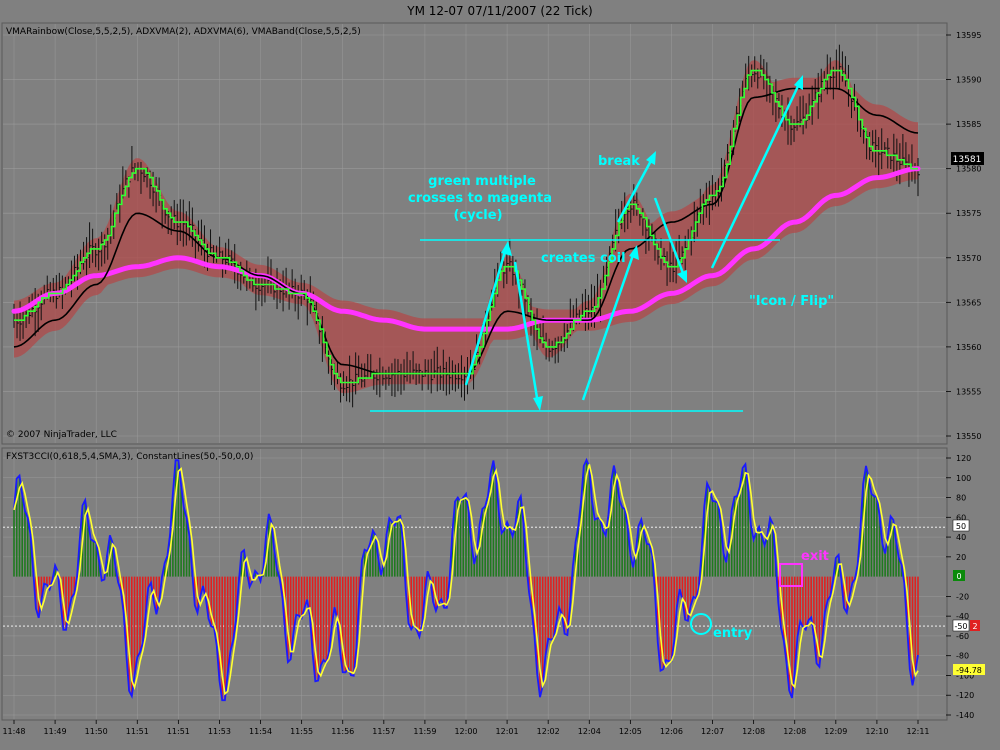 This screenshot has height=750, width=1000. I want to click on badge-minus50: -50, so click(960, 626).